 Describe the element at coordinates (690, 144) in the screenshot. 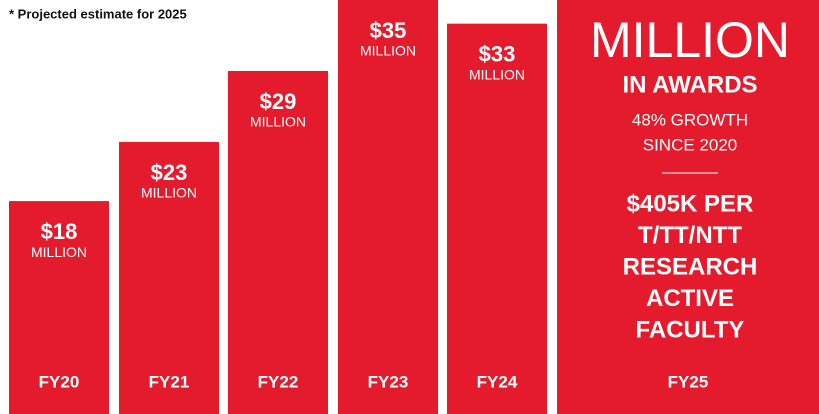

I see `growth-text: SINCE 2020` at that location.